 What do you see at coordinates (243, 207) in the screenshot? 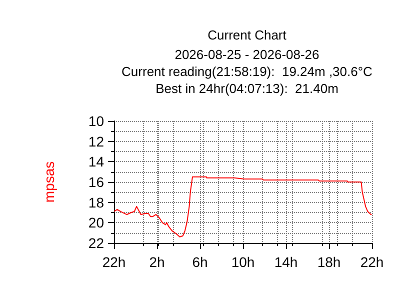
I see `line-series` at bounding box center [243, 207].